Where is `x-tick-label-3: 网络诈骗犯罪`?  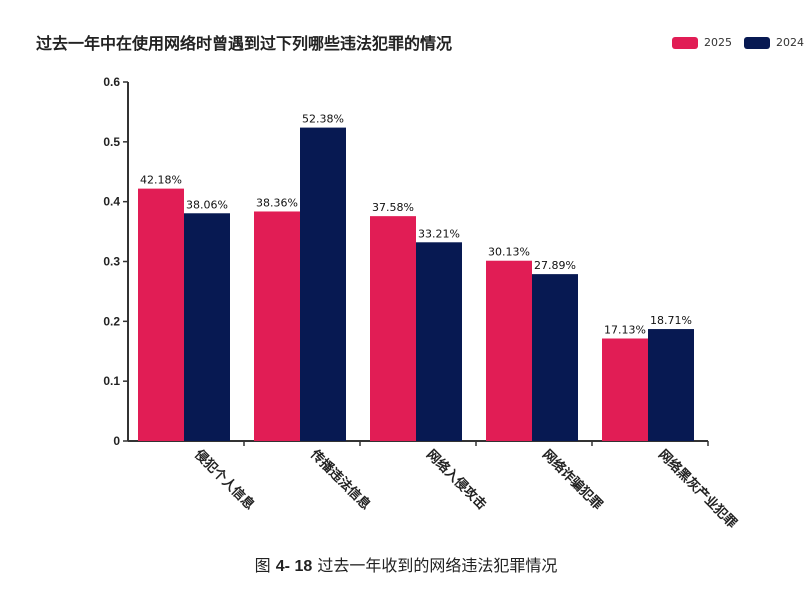
x-tick-label-3: 网络诈骗犯罪 is located at coordinates (572, 480).